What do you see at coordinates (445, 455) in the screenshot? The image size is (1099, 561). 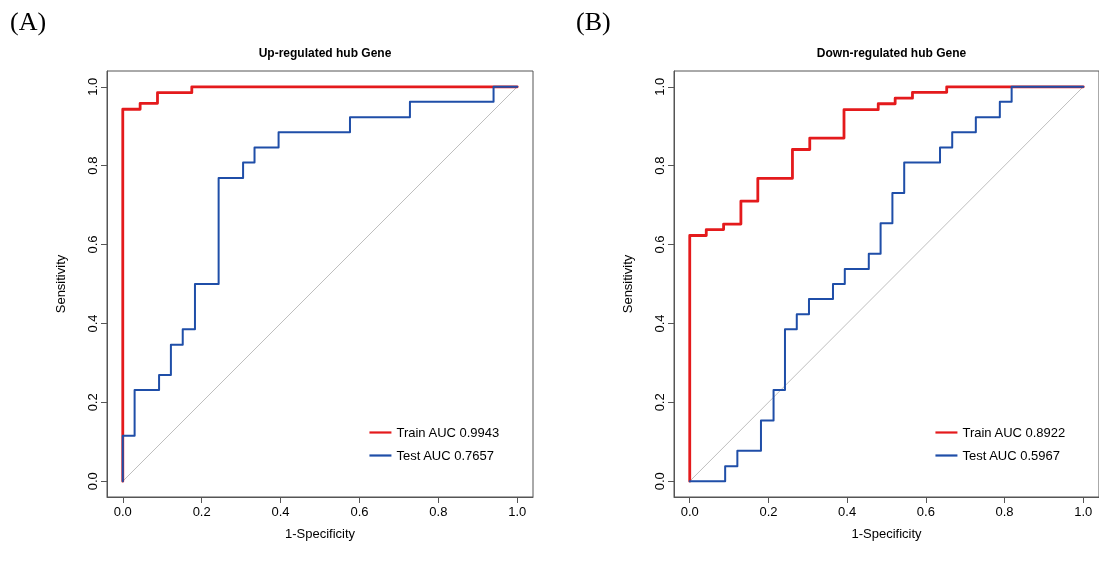 I see `legend-label: Test AUC 0.7657` at bounding box center [445, 455].